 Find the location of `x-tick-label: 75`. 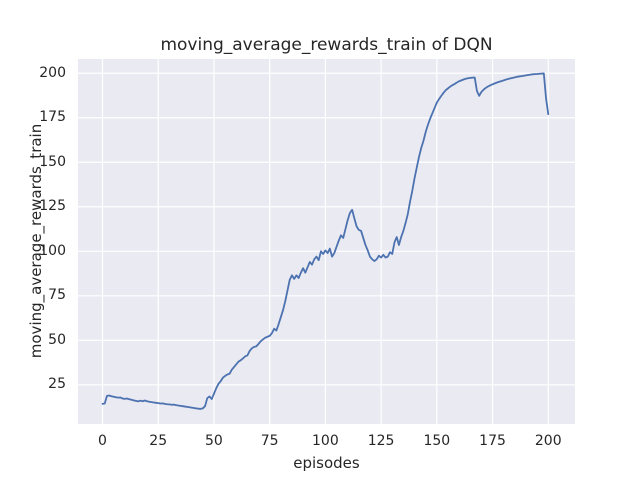

x-tick-label: 75 is located at coordinates (269, 441).